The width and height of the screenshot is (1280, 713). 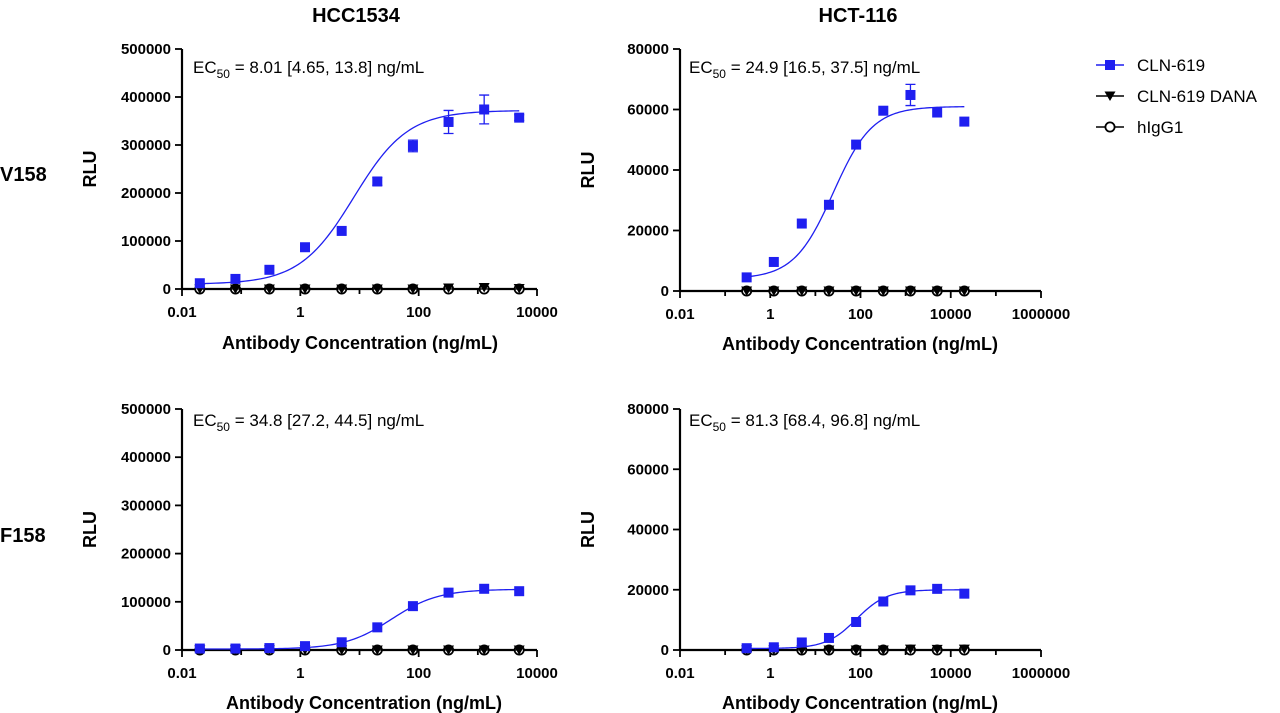 I want to click on y-tick-label: 40000, so click(x=648, y=530).